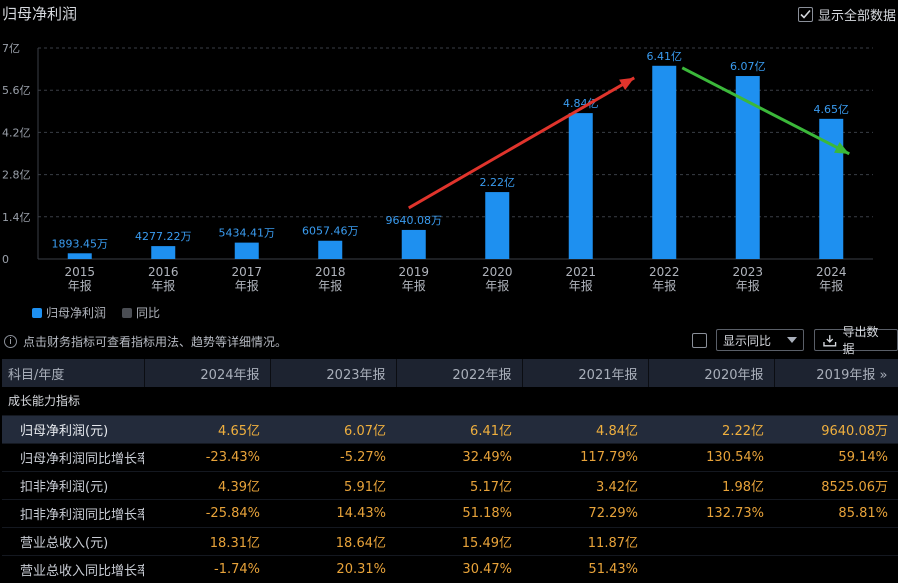 This screenshot has width=898, height=583. I want to click on info-text: 点击财务指标可查看指标用法、趋势等详细情况。, so click(155, 342).